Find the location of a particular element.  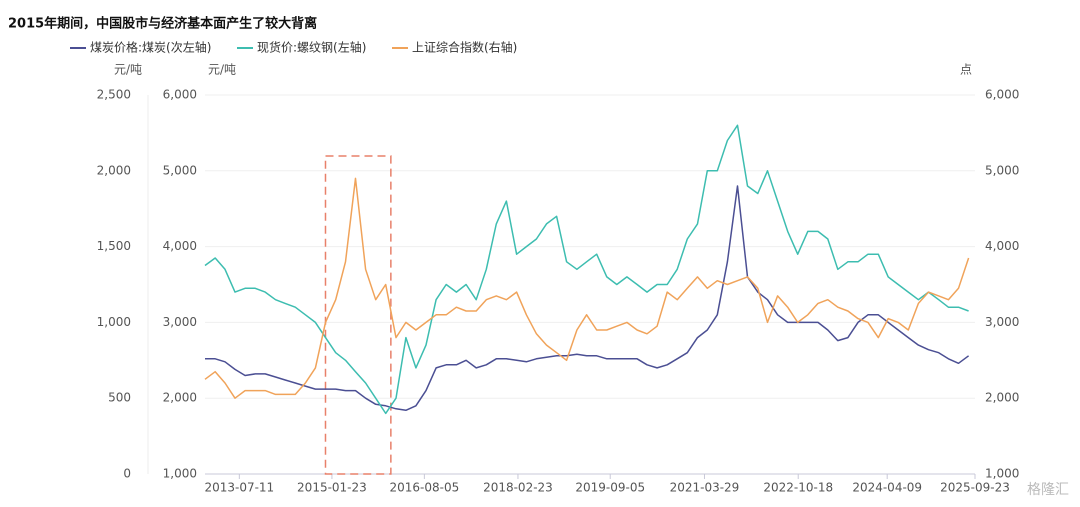

y3-tick-label: 0 is located at coordinates (127, 474).